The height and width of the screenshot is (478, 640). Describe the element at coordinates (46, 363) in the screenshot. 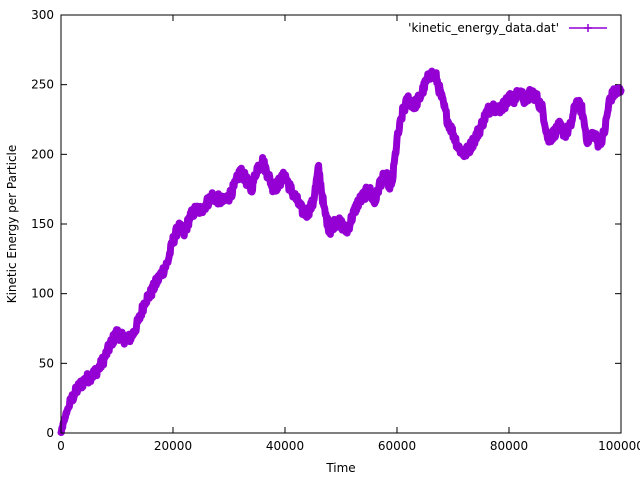

I see `y-tick-label: 50` at that location.